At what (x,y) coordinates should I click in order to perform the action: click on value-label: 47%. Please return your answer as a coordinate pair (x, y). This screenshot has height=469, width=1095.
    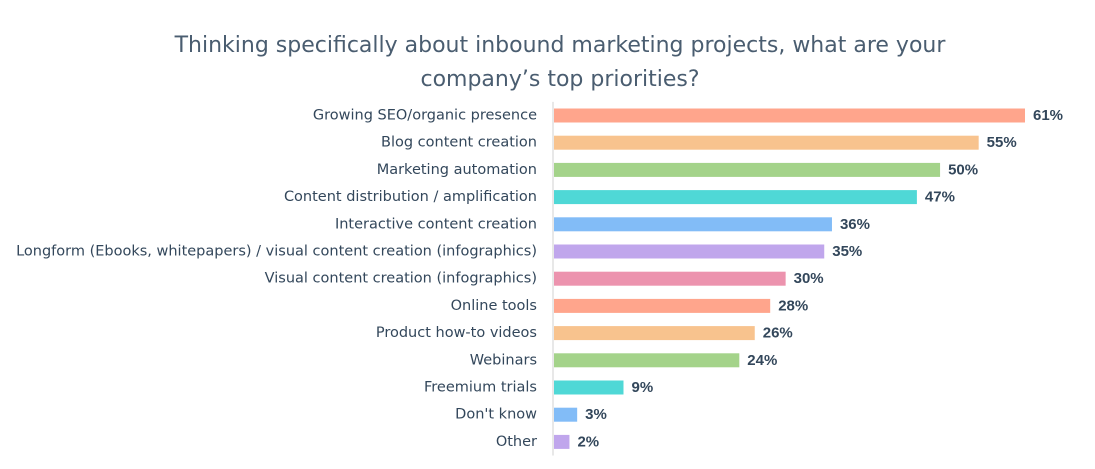
    Looking at the image, I should click on (940, 197).